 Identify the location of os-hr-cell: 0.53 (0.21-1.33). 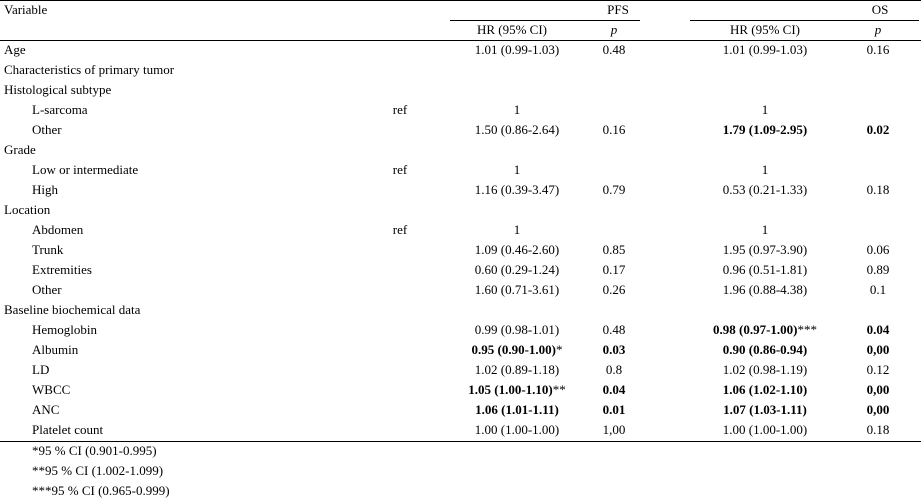
(765, 189).